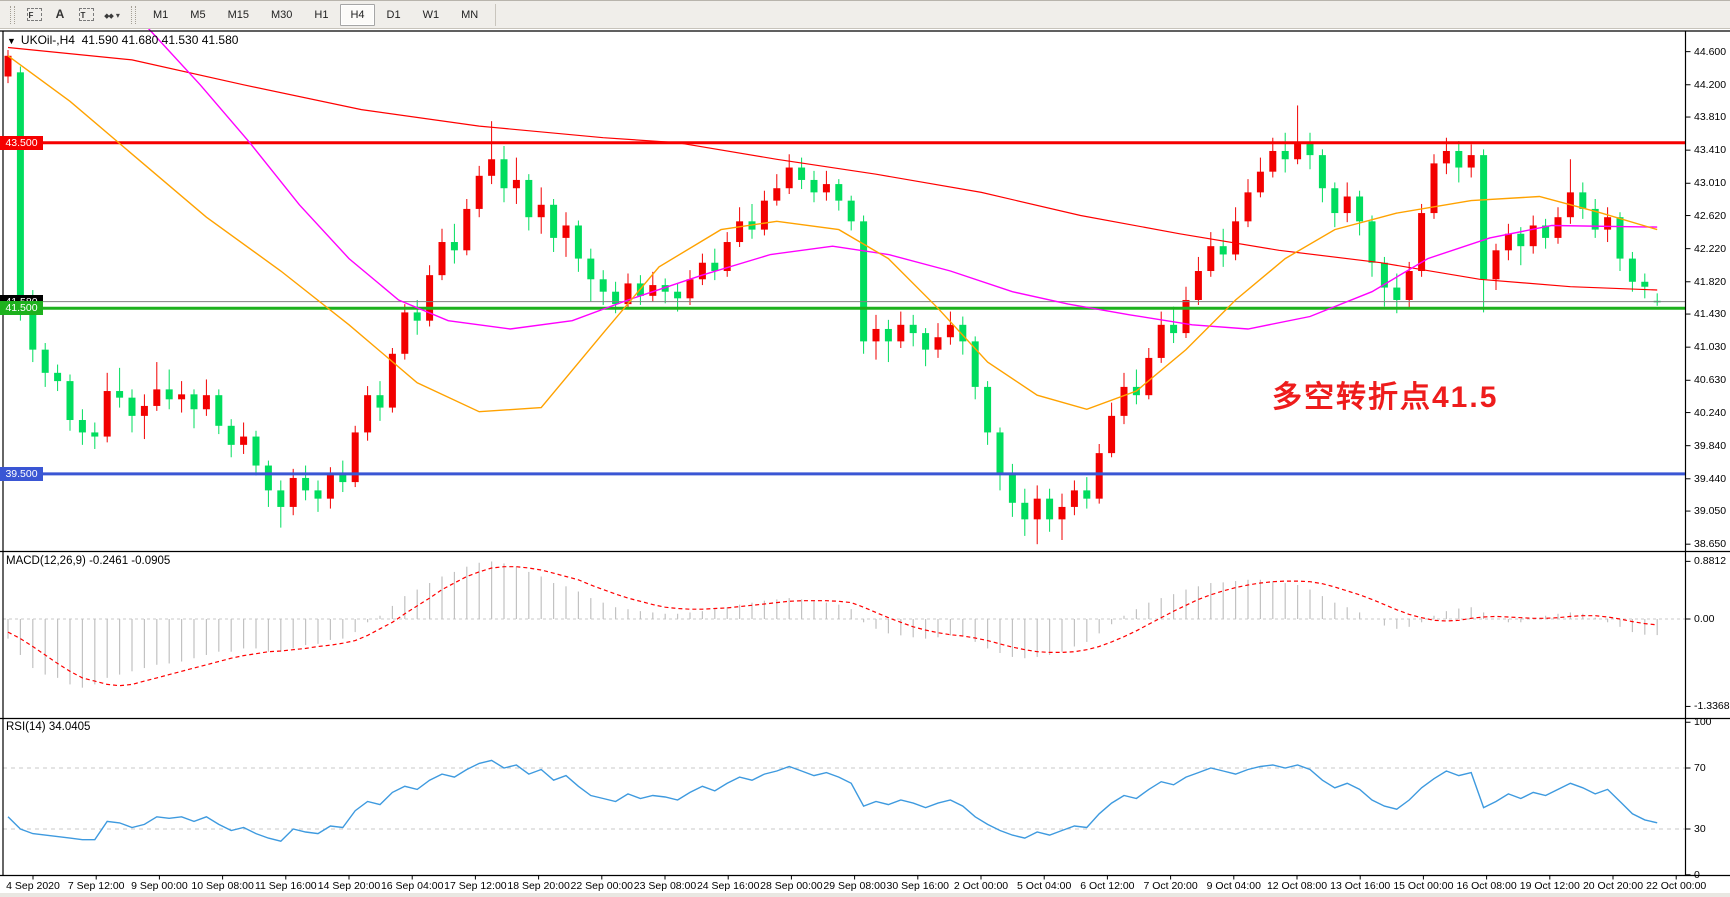 The height and width of the screenshot is (897, 1730). I want to click on time-axis-label: 24 Sep 16:00, so click(728, 886).